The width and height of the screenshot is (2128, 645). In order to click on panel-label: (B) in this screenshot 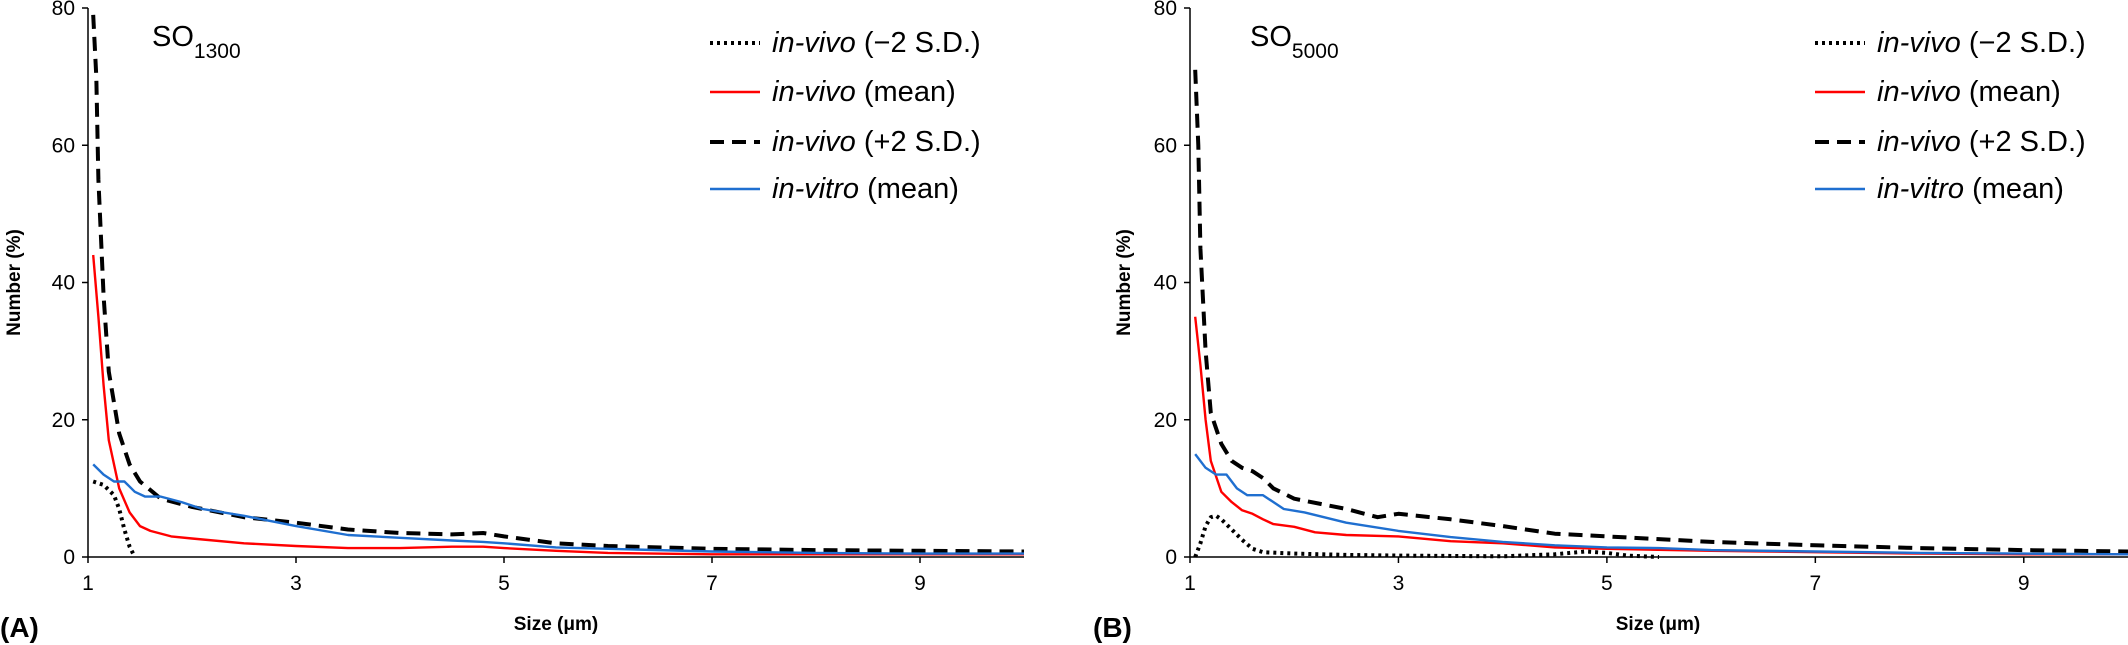, I will do `click(1112, 627)`.